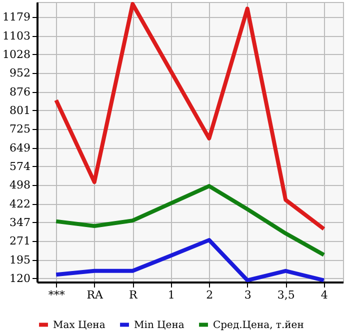 The width and height of the screenshot is (345, 335). Describe the element at coordinates (16, 54) in the screenshot. I see `y-tick-label: 1028` at that location.